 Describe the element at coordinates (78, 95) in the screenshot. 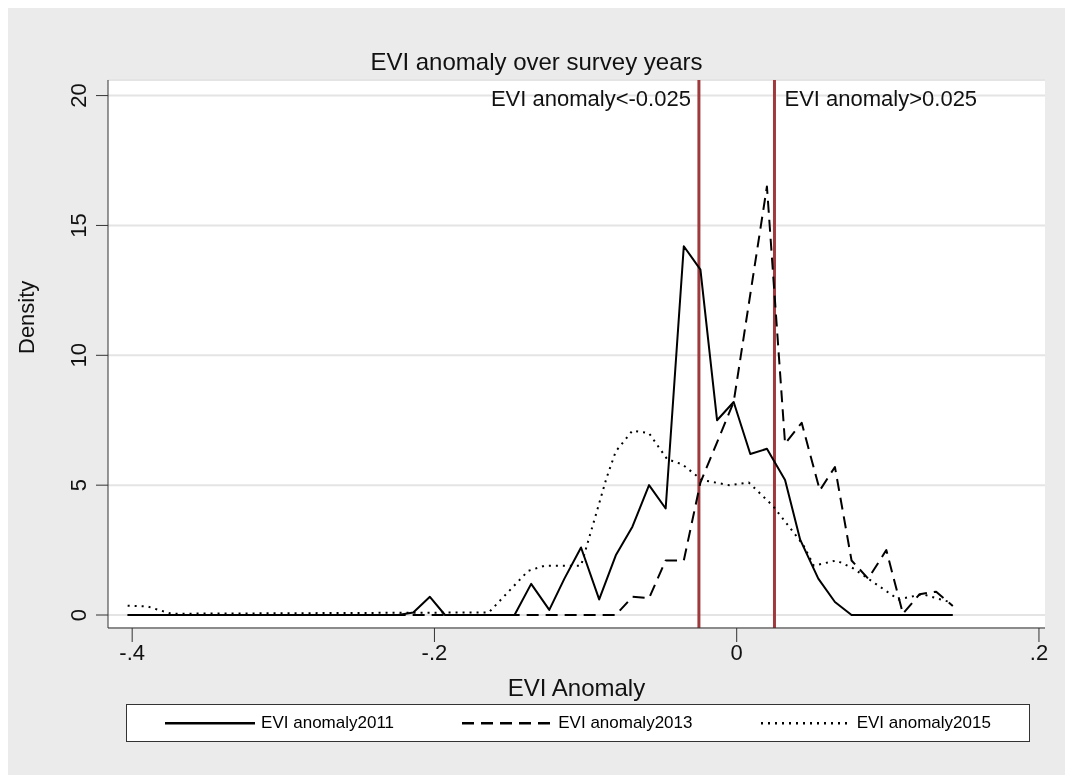

I see `y-tick-label: 20` at that location.